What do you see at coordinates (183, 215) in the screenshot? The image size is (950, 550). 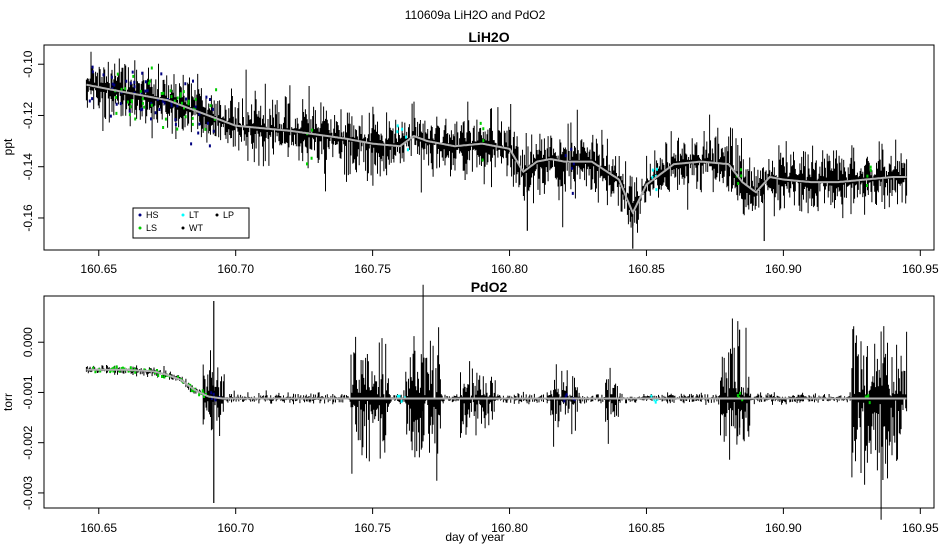 I see `legend-marker-lt` at bounding box center [183, 215].